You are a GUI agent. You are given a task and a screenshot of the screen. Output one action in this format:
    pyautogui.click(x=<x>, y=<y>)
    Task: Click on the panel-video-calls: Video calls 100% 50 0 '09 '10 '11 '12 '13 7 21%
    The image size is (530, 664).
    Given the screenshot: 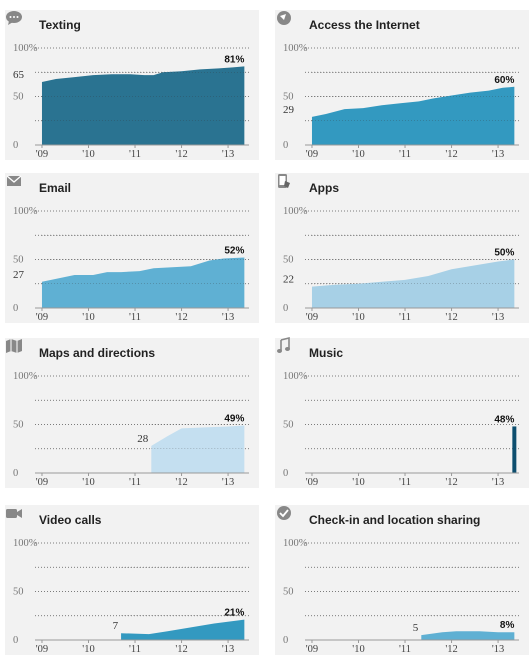 What is the action you would take?
    pyautogui.click(x=132, y=580)
    